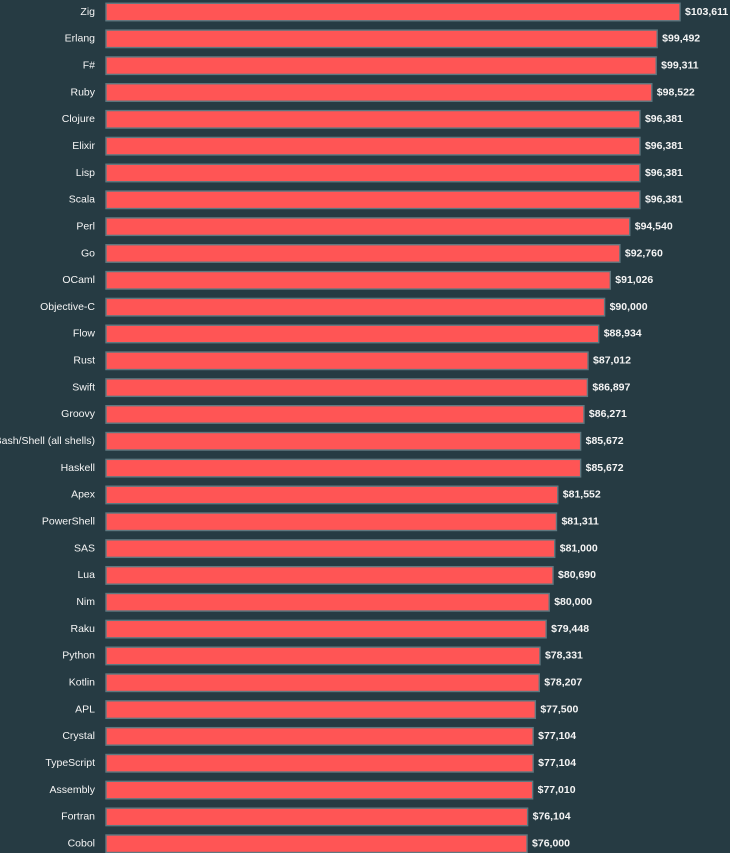  Describe the element at coordinates (82, 629) in the screenshot. I see `category-label: Raku` at that location.